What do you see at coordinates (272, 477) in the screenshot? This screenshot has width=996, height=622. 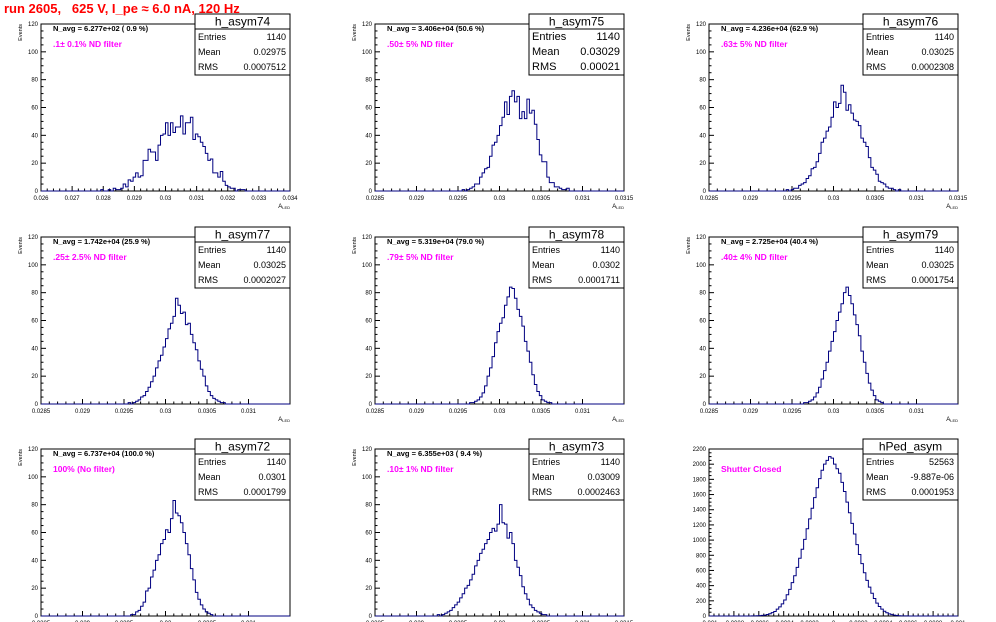 I see `stat-value: 0.0301` at bounding box center [272, 477].